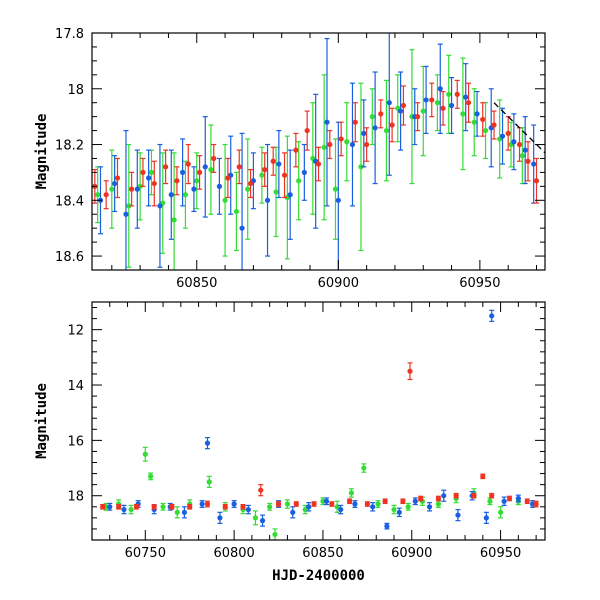 The height and width of the screenshot is (600, 600). I want to click on y-tick-label: 17.8, so click(69, 34).